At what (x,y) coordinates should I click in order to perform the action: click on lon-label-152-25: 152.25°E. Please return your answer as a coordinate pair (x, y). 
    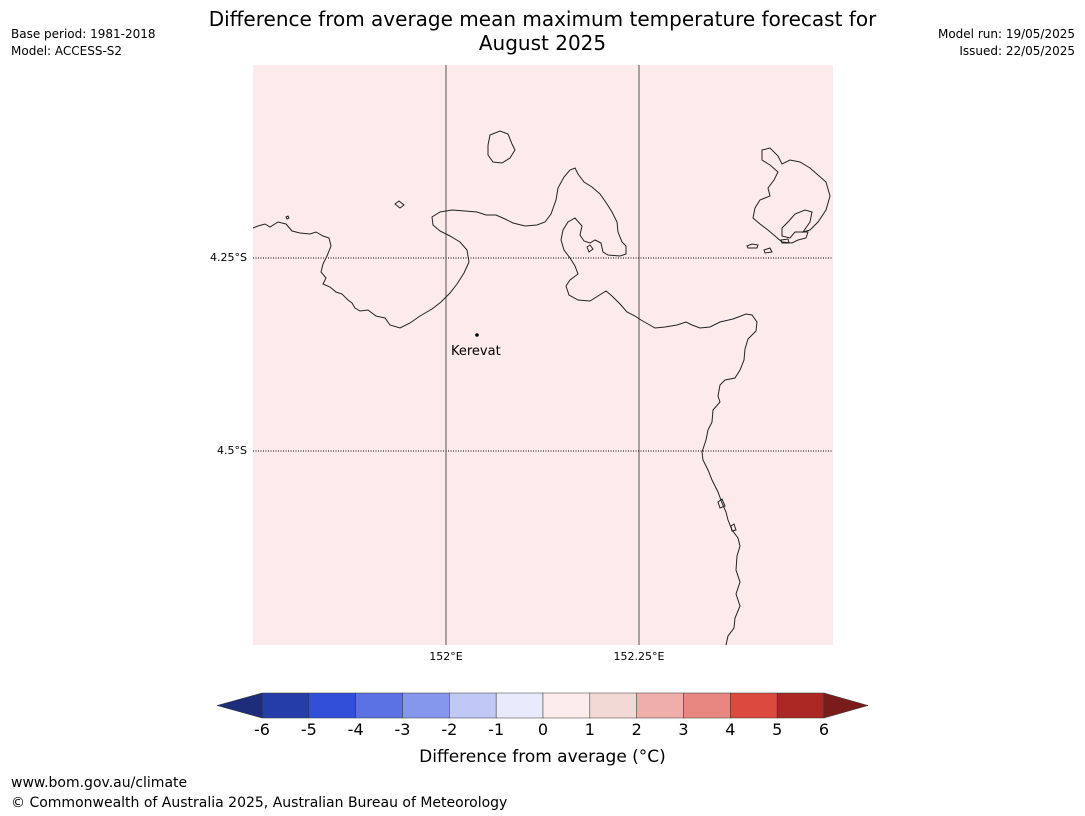
    Looking at the image, I should click on (639, 656).